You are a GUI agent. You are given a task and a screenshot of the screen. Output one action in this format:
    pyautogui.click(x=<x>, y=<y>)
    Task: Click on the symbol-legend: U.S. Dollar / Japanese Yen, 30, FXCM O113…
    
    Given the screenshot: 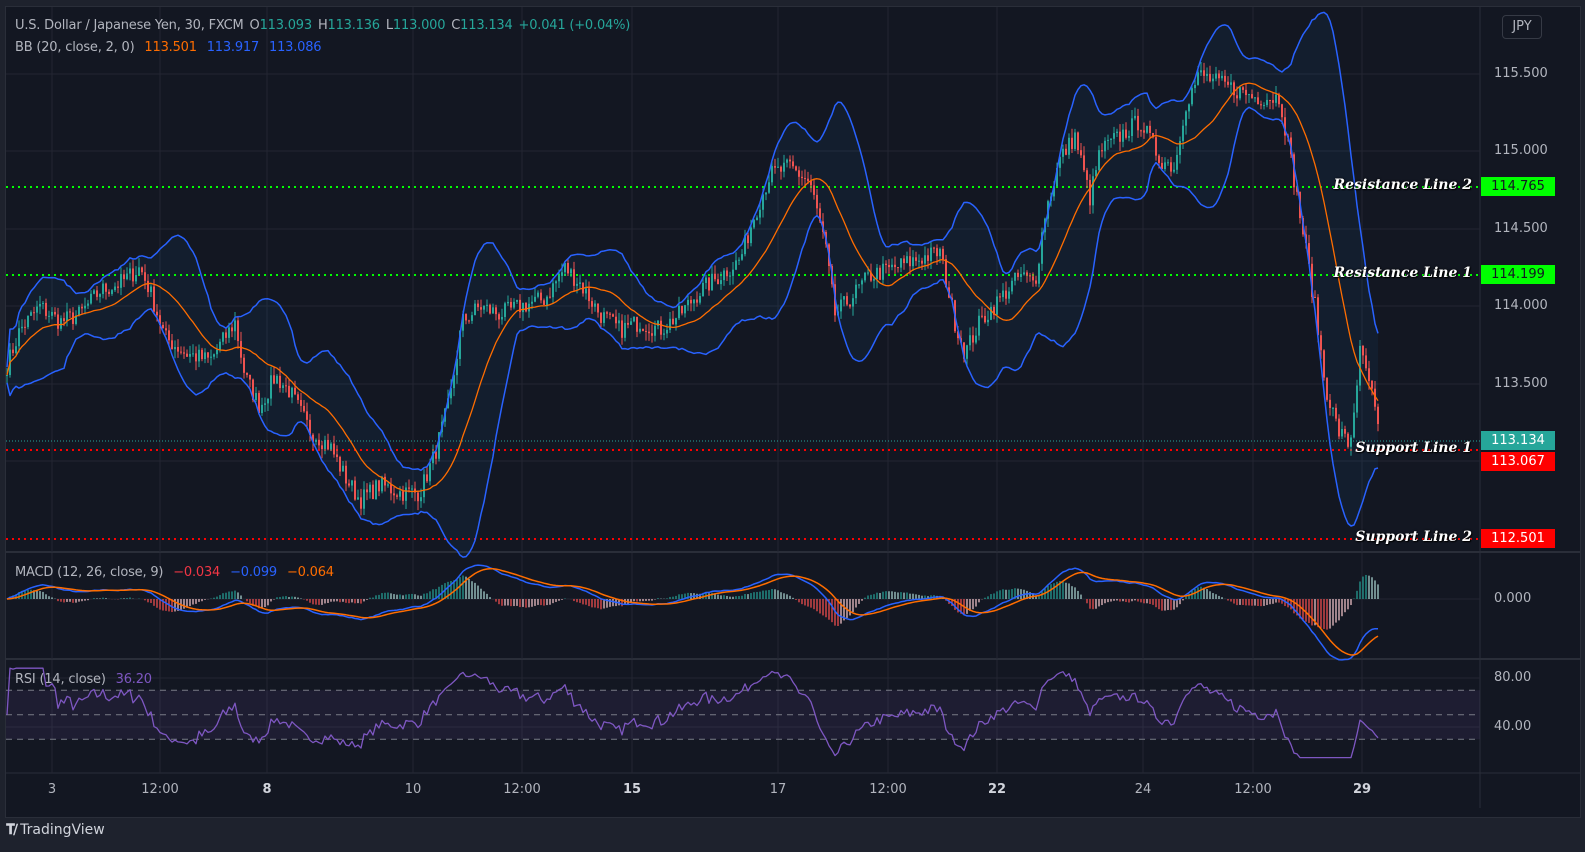 What is the action you would take?
    pyautogui.click(x=323, y=25)
    